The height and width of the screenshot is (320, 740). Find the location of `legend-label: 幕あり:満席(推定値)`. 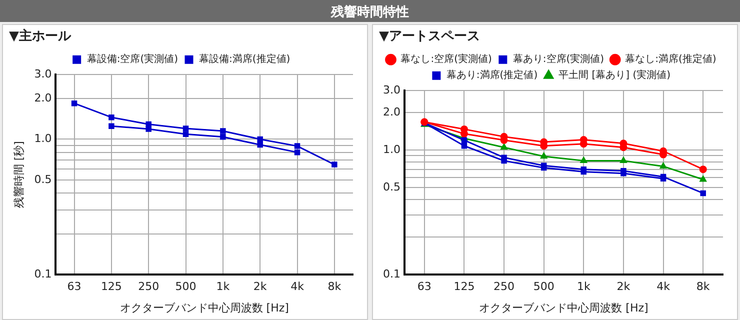

legend-label: 幕あり:満席(推定値) is located at coordinates (492, 75).